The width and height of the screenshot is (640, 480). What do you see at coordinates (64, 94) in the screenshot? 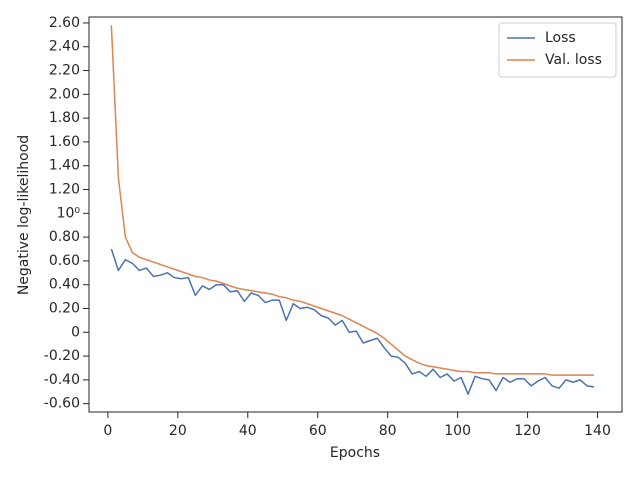
I see `y-tick-label: 2.00` at bounding box center [64, 94].